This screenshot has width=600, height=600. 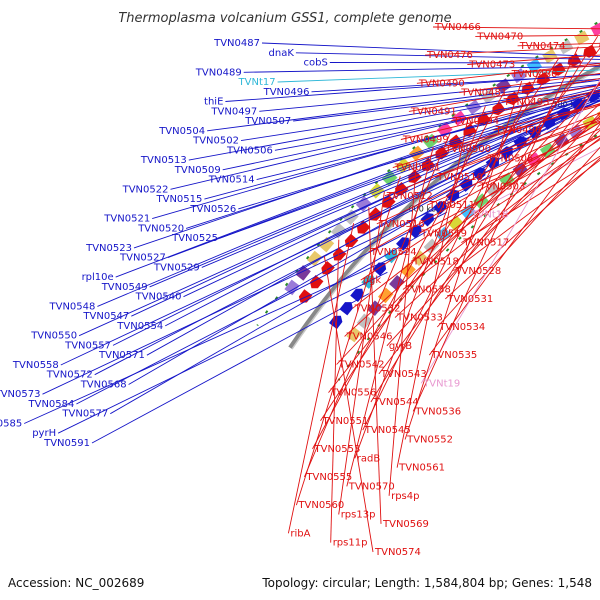 I want to click on gene-label: TVN0551, so click(x=345, y=421).